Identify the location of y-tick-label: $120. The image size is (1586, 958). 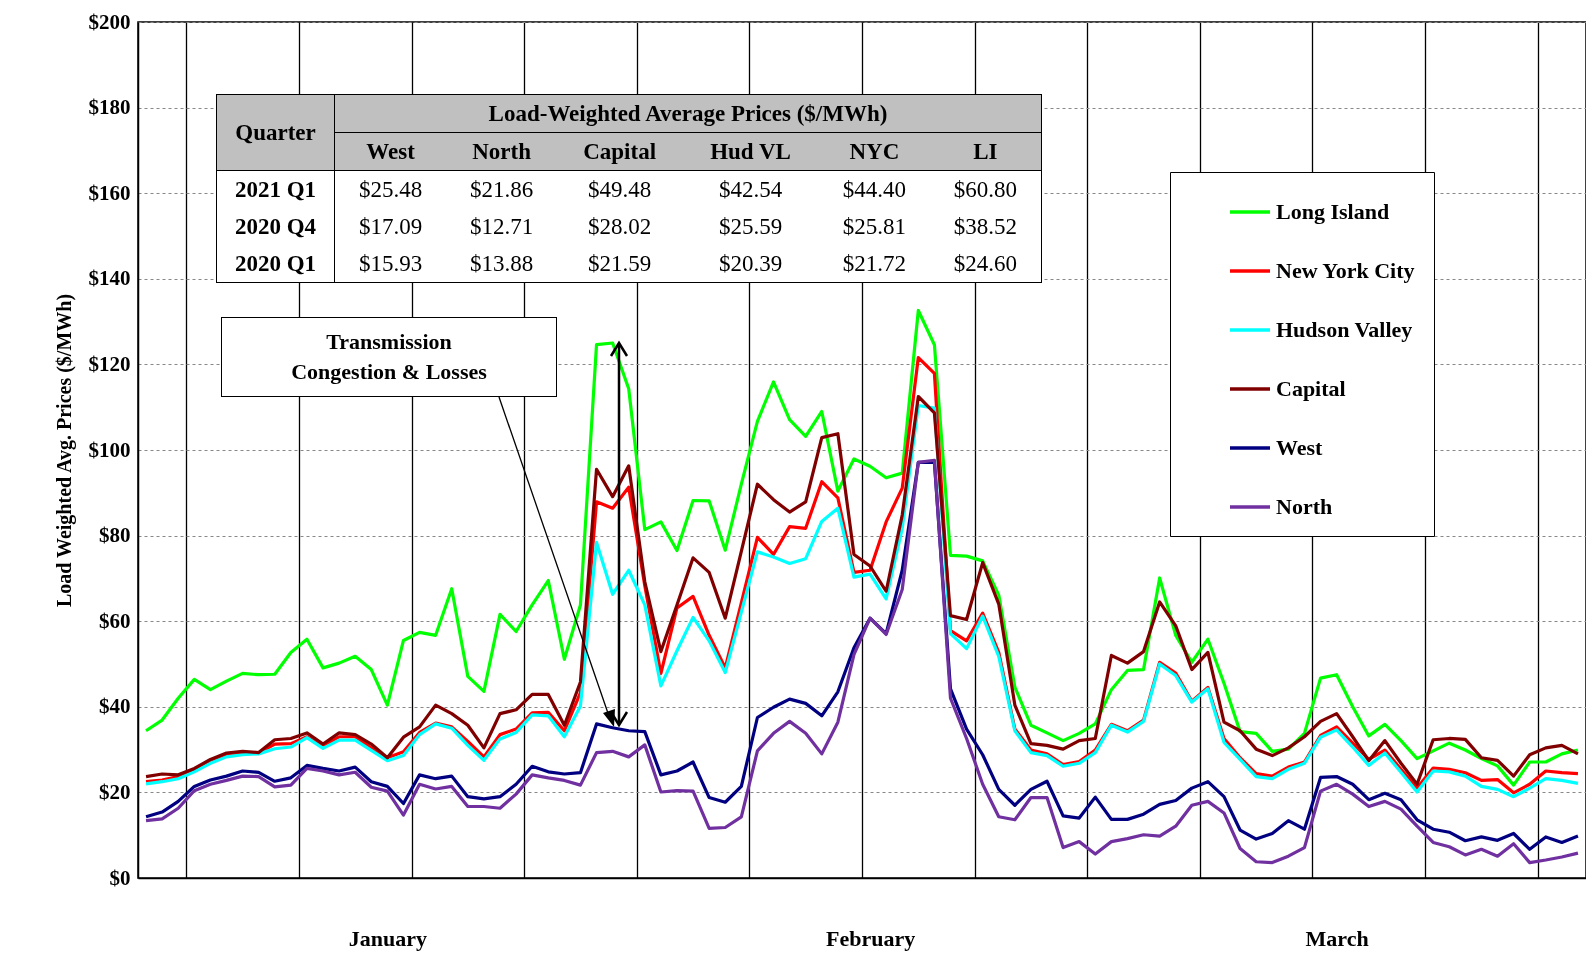
(109, 363).